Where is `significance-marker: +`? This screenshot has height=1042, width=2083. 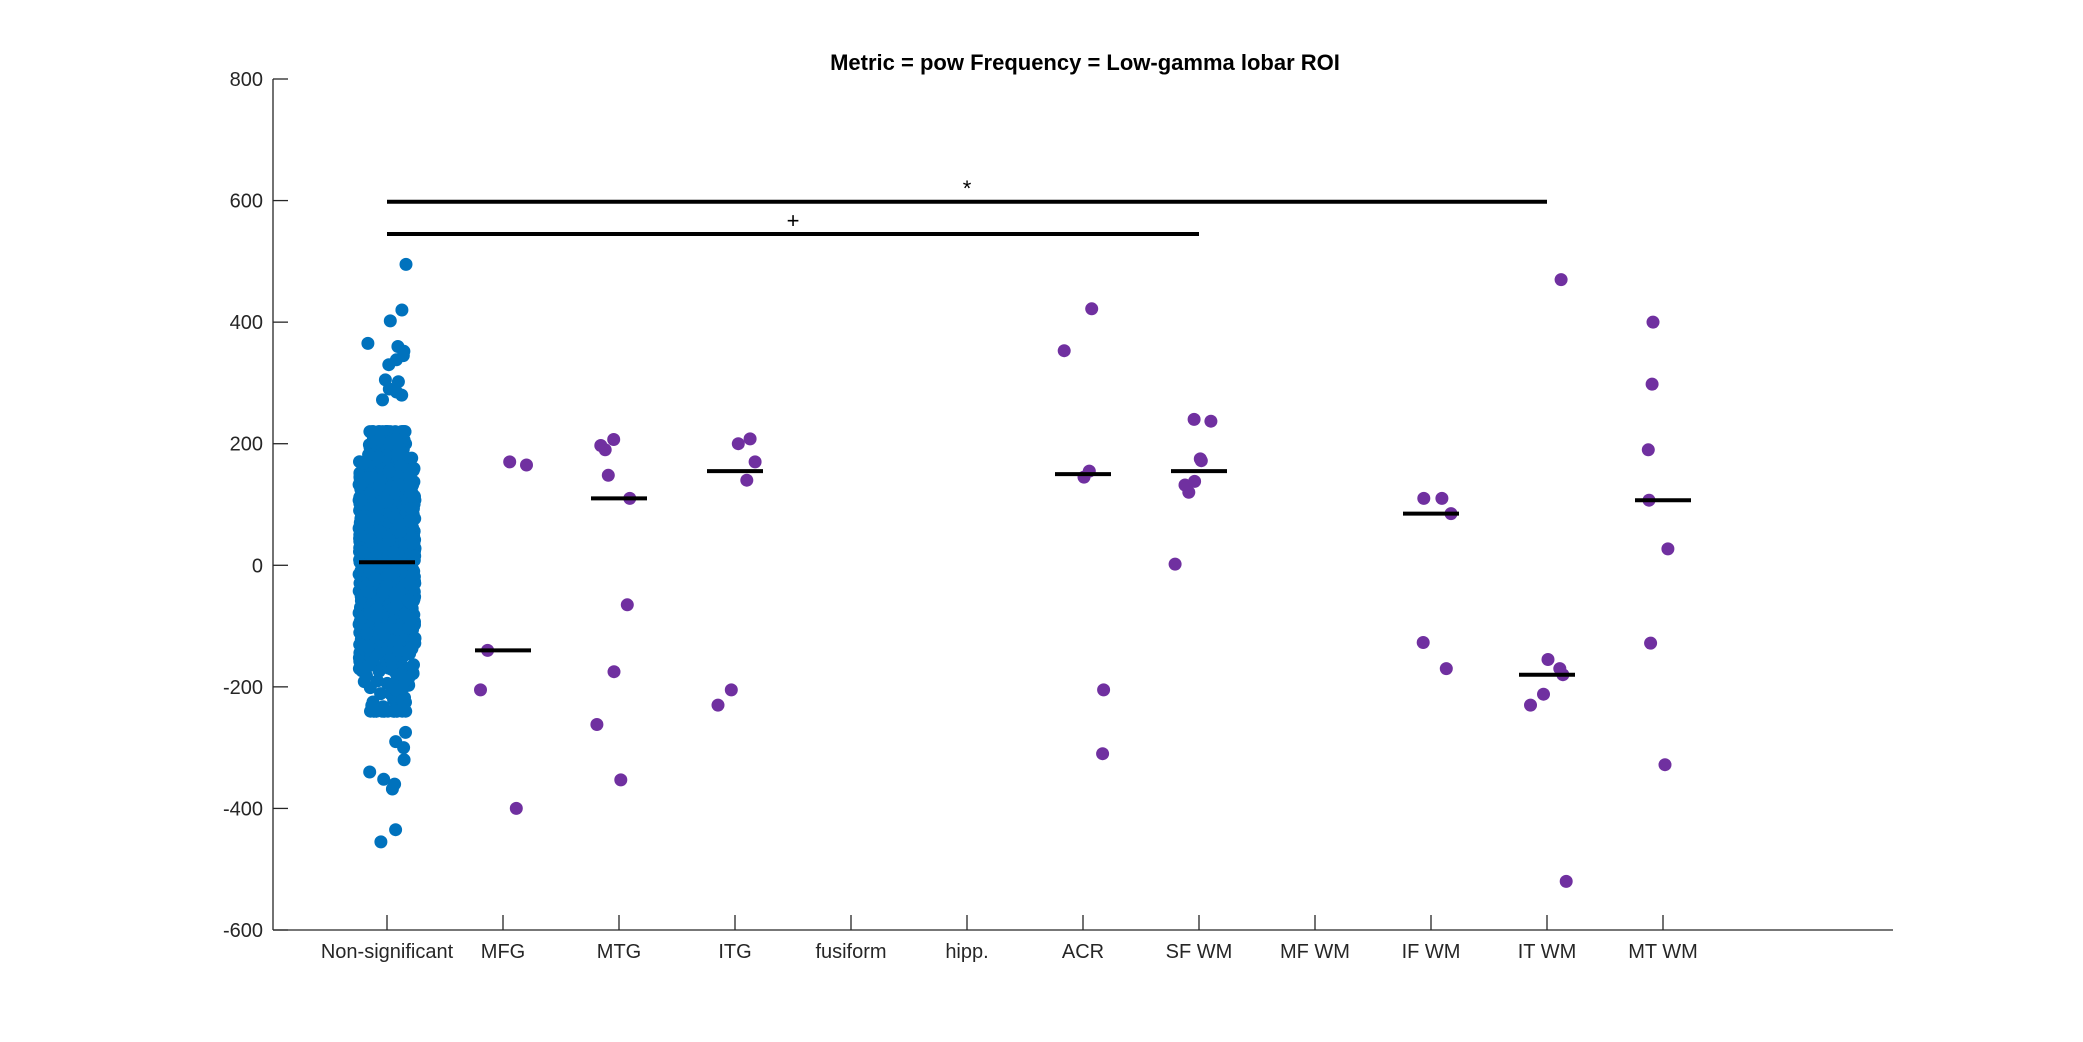 significance-marker: + is located at coordinates (793, 220).